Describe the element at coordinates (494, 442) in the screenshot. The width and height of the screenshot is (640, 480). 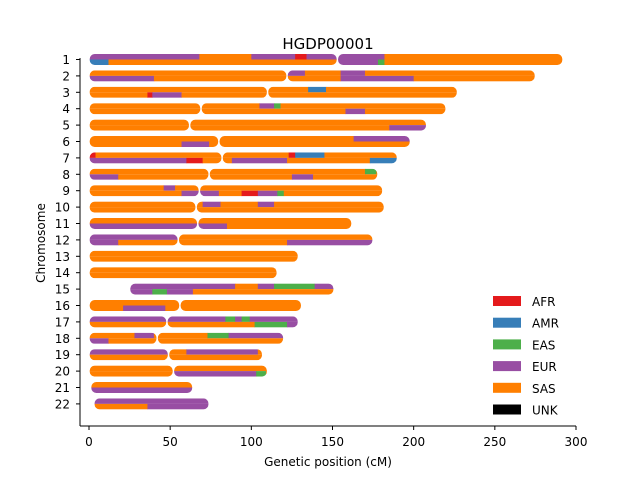
I see `x-tick-label: 250` at that location.